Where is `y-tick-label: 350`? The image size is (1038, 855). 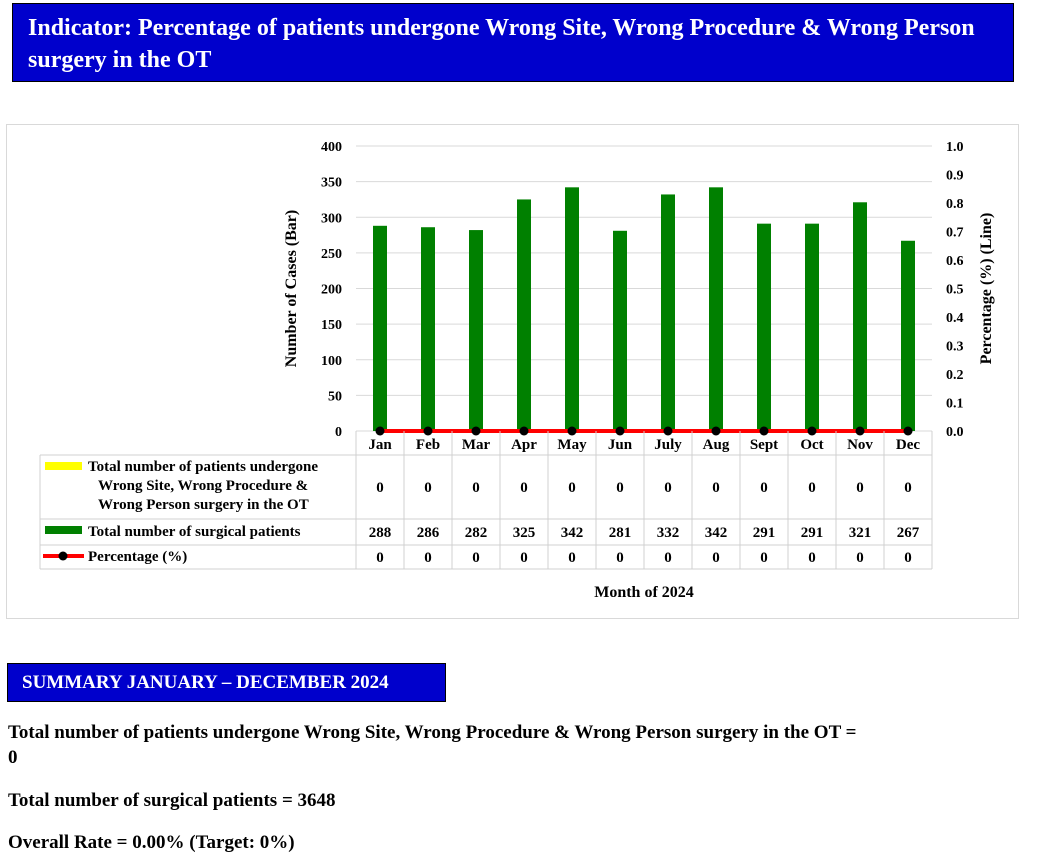 y-tick-label: 350 is located at coordinates (331, 183).